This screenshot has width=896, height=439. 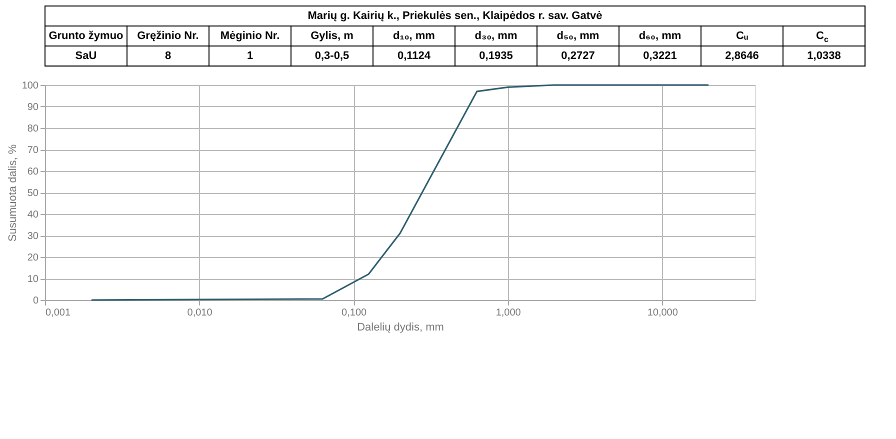 What do you see at coordinates (414, 36) in the screenshot?
I see `text: d₁₀, mm` at bounding box center [414, 36].